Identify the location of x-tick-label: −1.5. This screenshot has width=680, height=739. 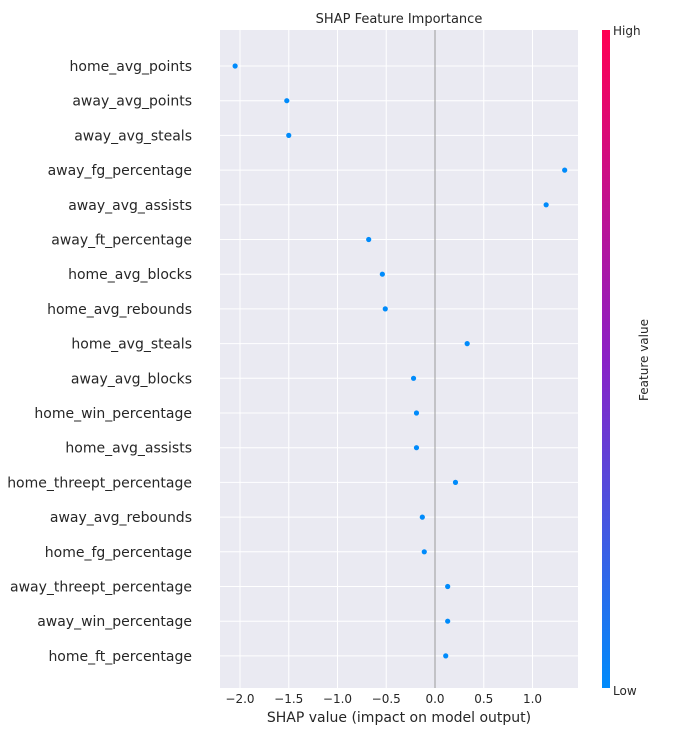
(288, 699).